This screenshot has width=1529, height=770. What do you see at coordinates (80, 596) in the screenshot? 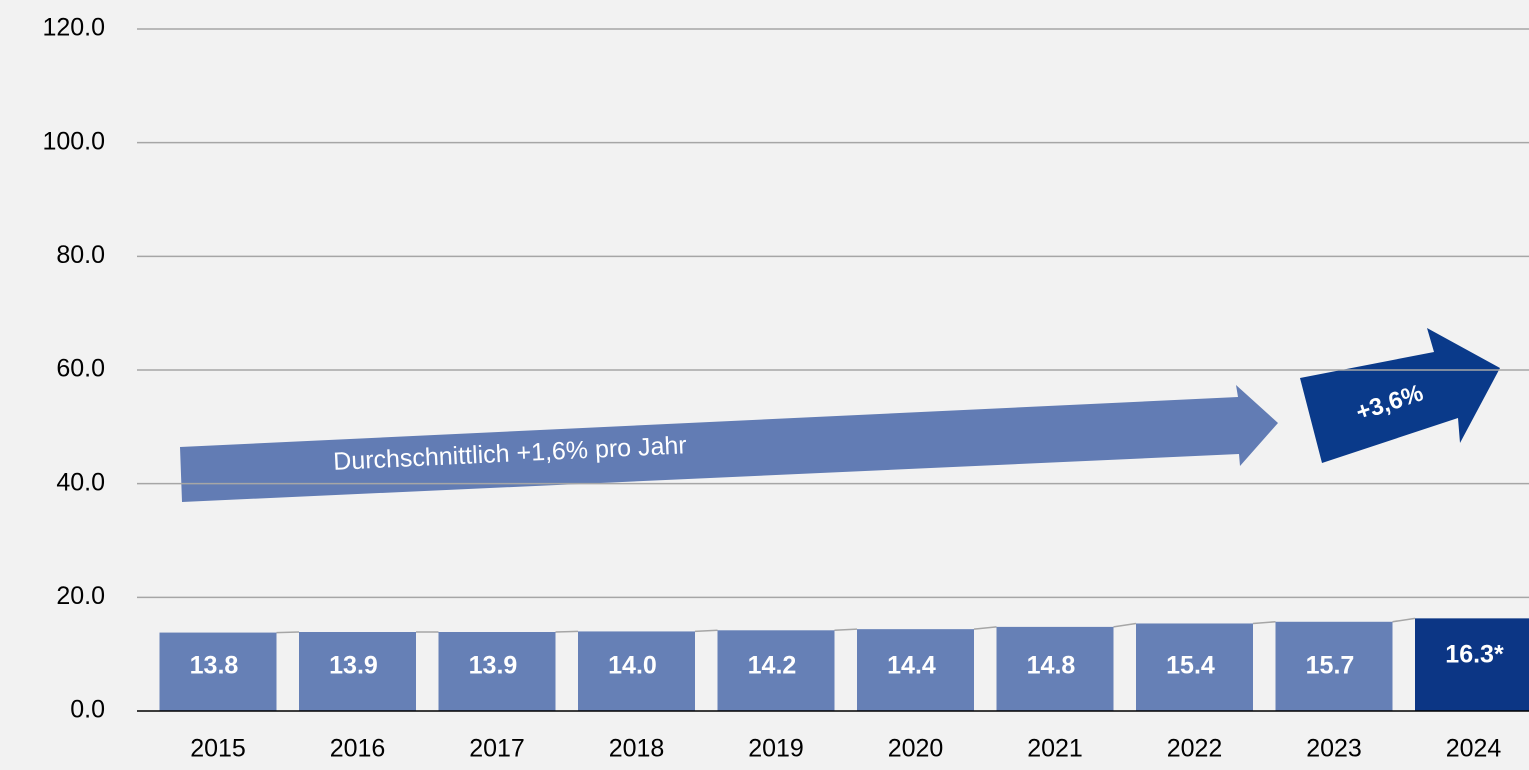
I see `y-tick-label: 20.0` at bounding box center [80, 596].